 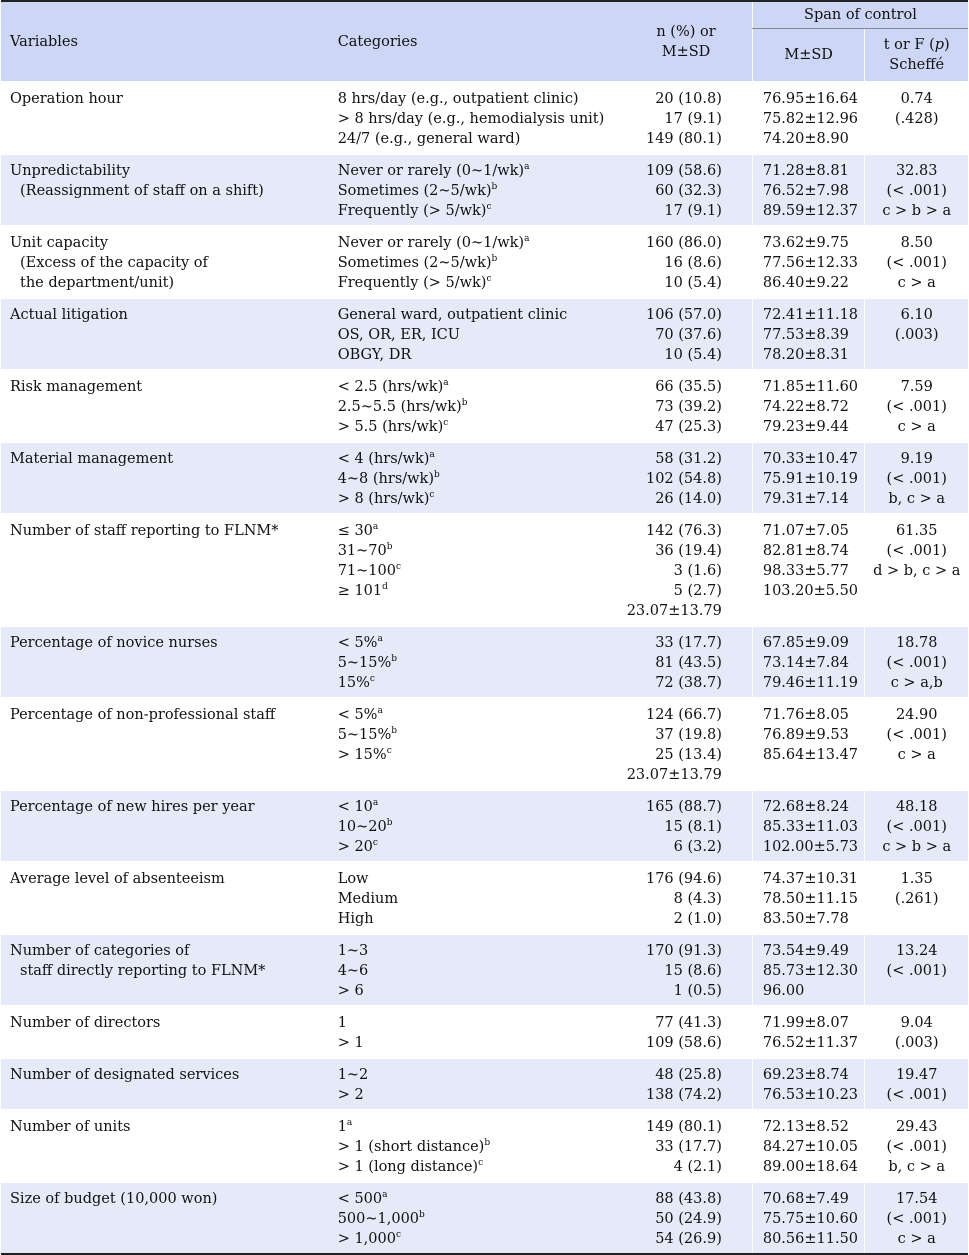 I want to click on tf-cell: 24.90 (< .001) c > a, so click(x=916, y=743).